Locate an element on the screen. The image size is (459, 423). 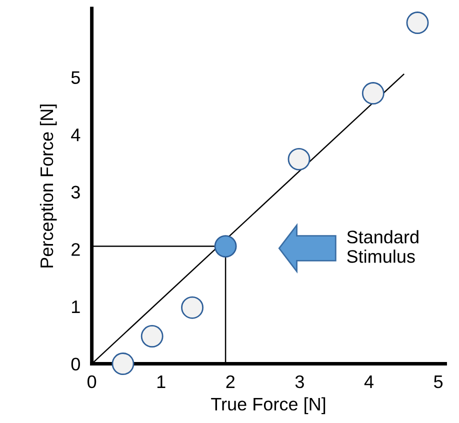
x-axis-title: True Force [N] is located at coordinates (268, 405).